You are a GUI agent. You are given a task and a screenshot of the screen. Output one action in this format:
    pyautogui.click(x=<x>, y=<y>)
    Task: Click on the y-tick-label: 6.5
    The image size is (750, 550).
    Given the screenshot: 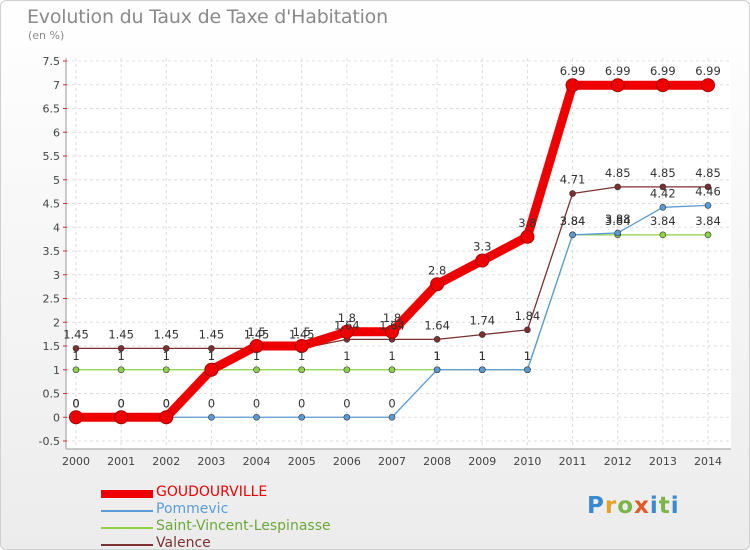 What is the action you would take?
    pyautogui.click(x=52, y=109)
    